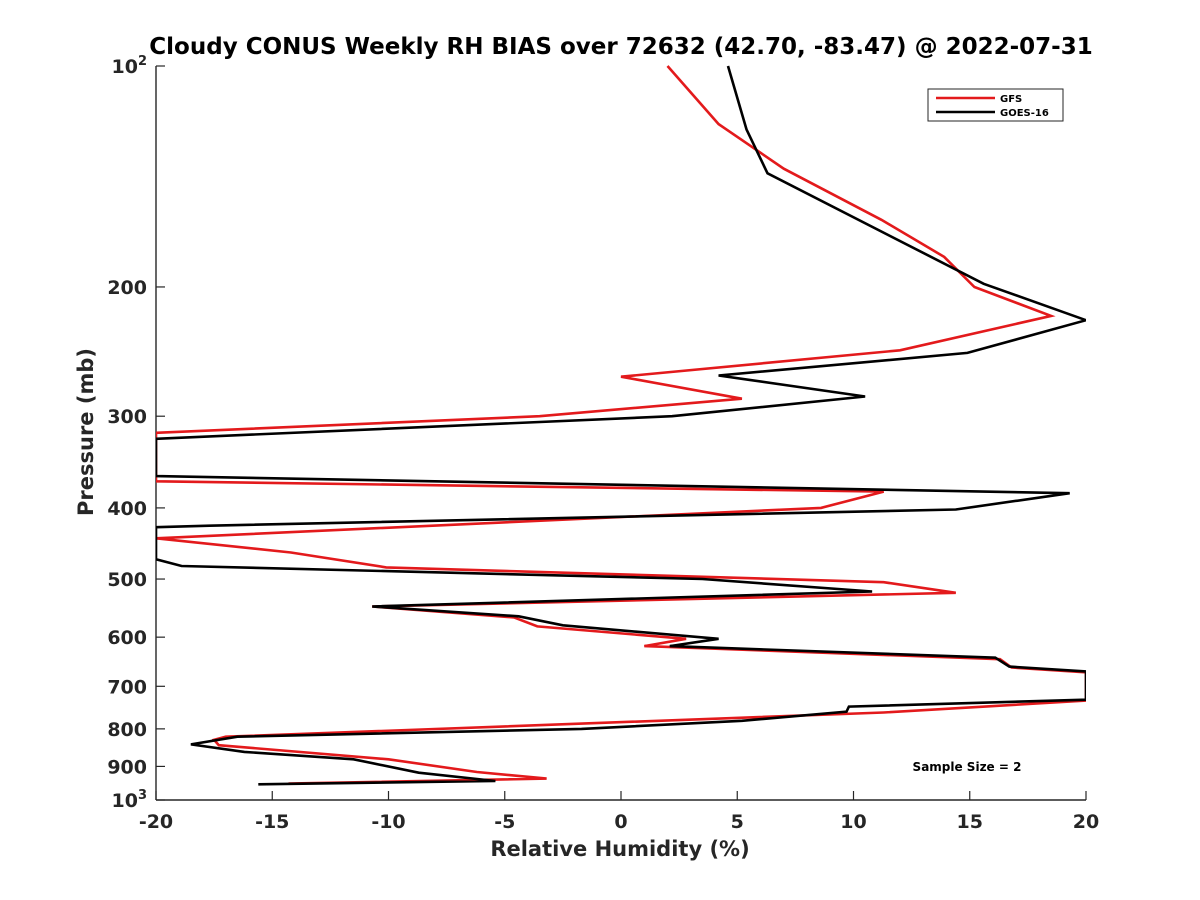 The height and width of the screenshot is (900, 1200). I want to click on x-tick-label: -15, so click(272, 822).